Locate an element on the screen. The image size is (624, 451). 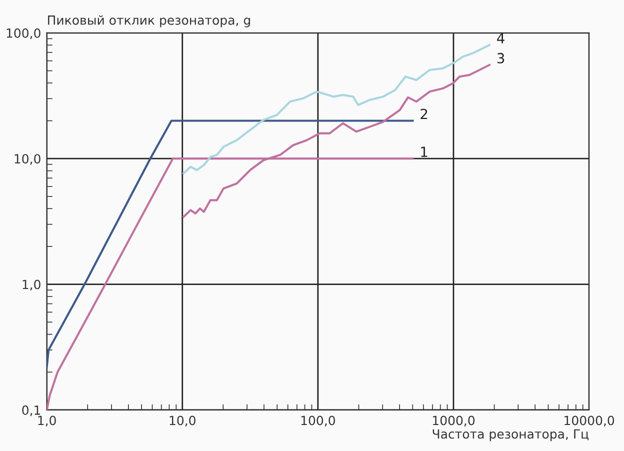
x-axis-title: Частота резонатора, Гц is located at coordinates (510, 435).